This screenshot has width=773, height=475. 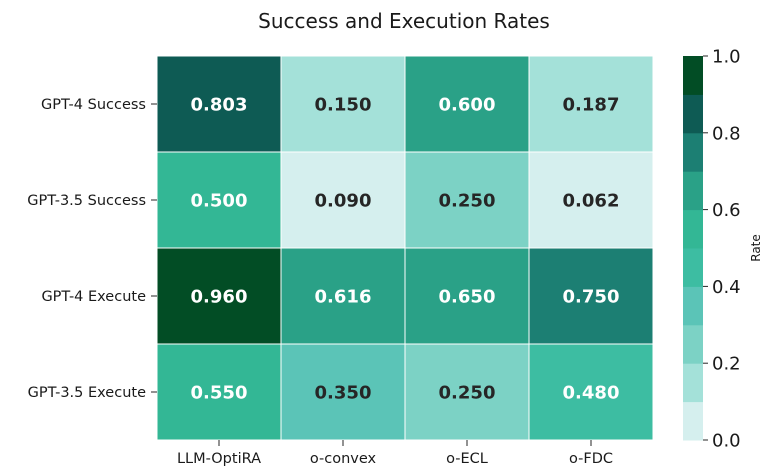 I want to click on cell-value-label: 0.550, so click(x=219, y=393).